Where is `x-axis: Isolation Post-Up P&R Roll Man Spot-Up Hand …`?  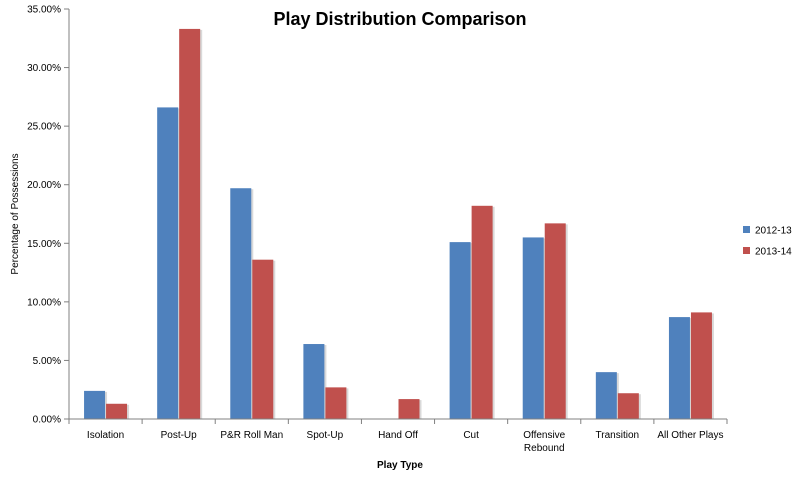 x-axis: Isolation Post-Up P&R Roll Man Spot-Up Hand … is located at coordinates (398, 436).